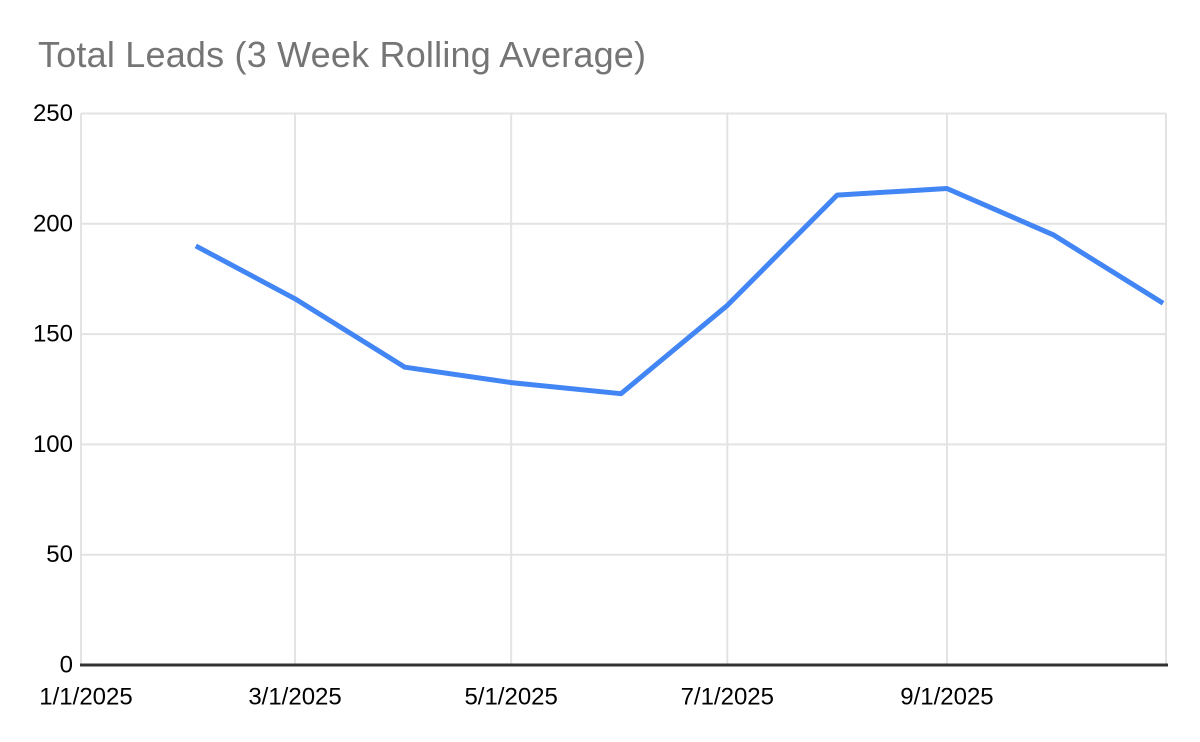  I want to click on y-axis-tick-label: 150, so click(53, 334).